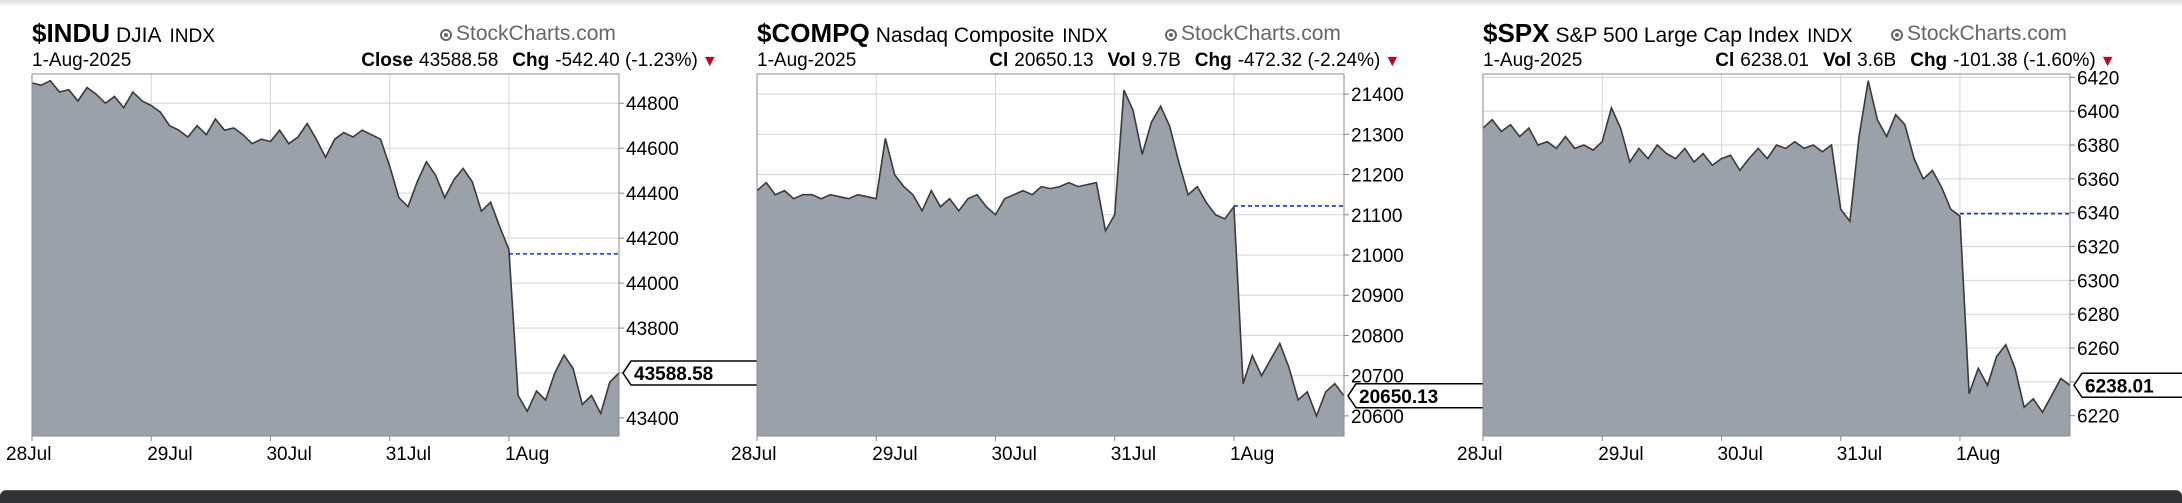  What do you see at coordinates (459, 60) in the screenshot?
I see `close: 43588.58` at bounding box center [459, 60].